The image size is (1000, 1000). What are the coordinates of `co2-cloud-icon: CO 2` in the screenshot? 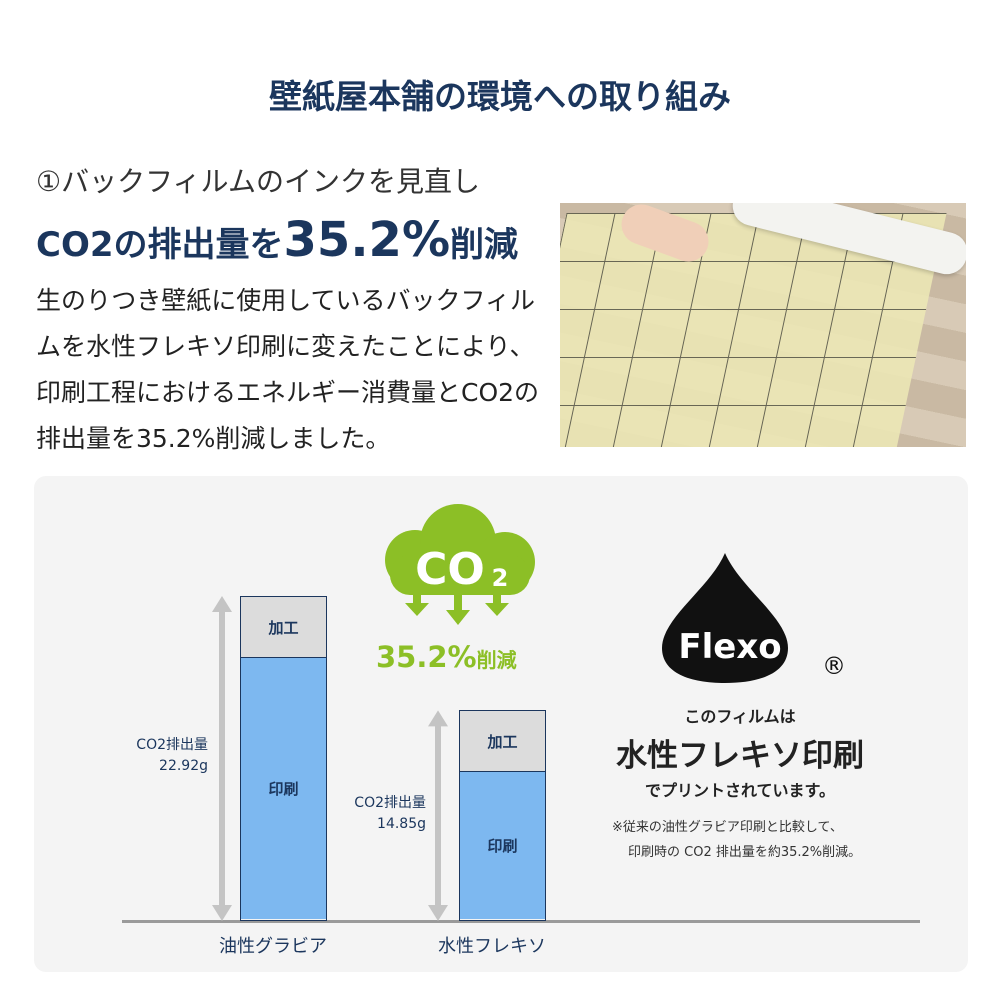 It's located at (460, 564).